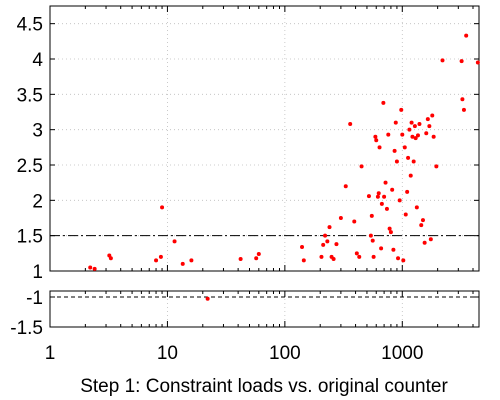 The height and width of the screenshot is (400, 500). I want to click on plot-frame, so click(264, 309).